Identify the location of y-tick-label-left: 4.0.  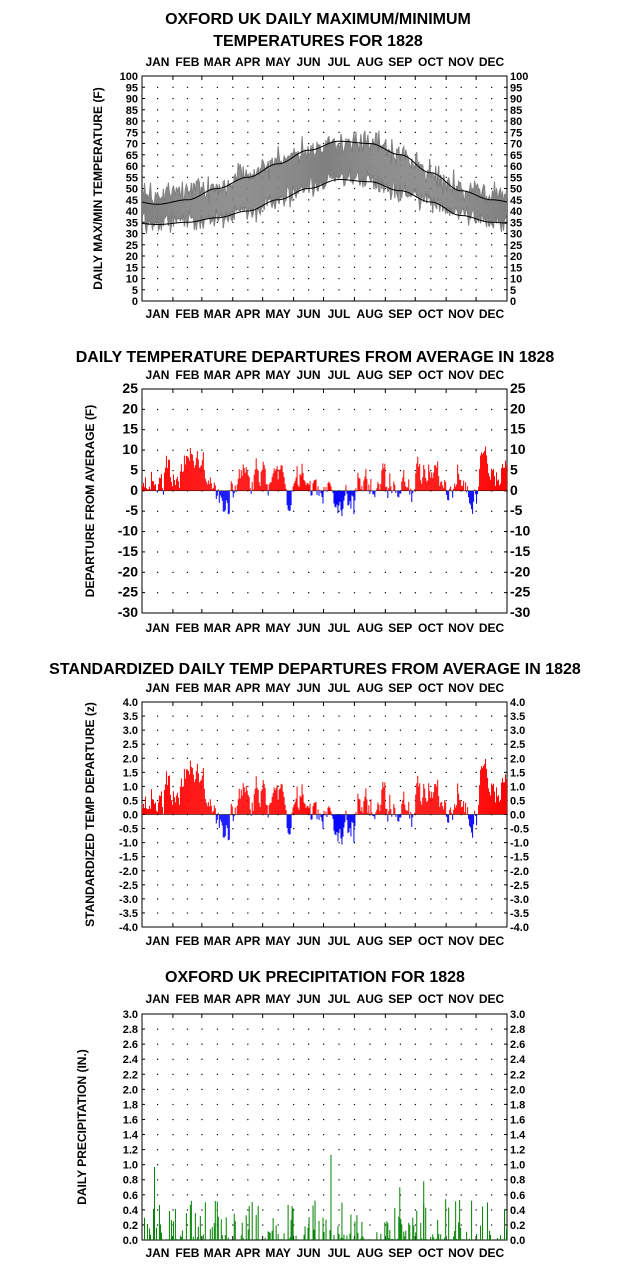
(130, 703).